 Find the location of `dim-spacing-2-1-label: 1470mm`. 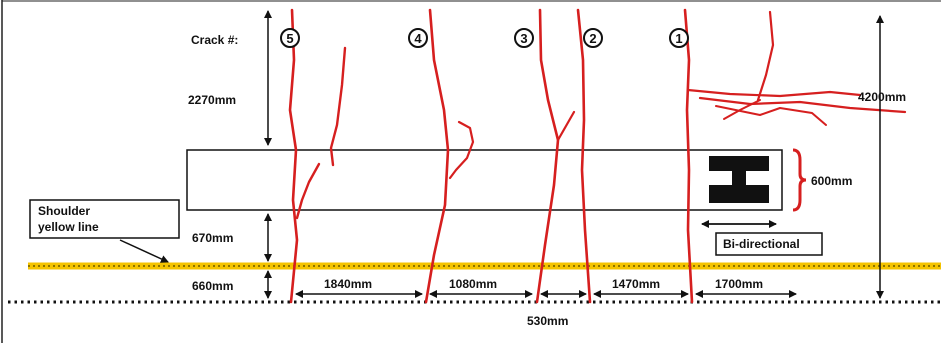

dim-spacing-2-1-label: 1470mm is located at coordinates (636, 284).